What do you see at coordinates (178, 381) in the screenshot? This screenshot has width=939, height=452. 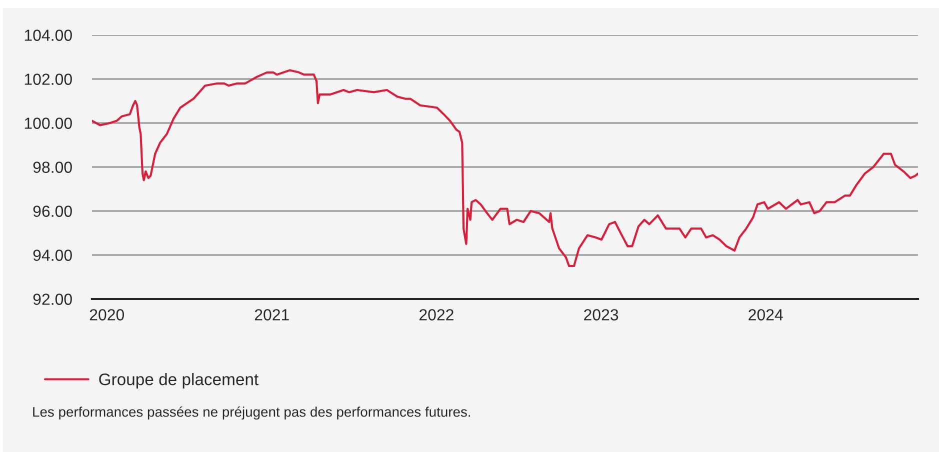 I see `legend-label: Groupe de placement` at bounding box center [178, 381].